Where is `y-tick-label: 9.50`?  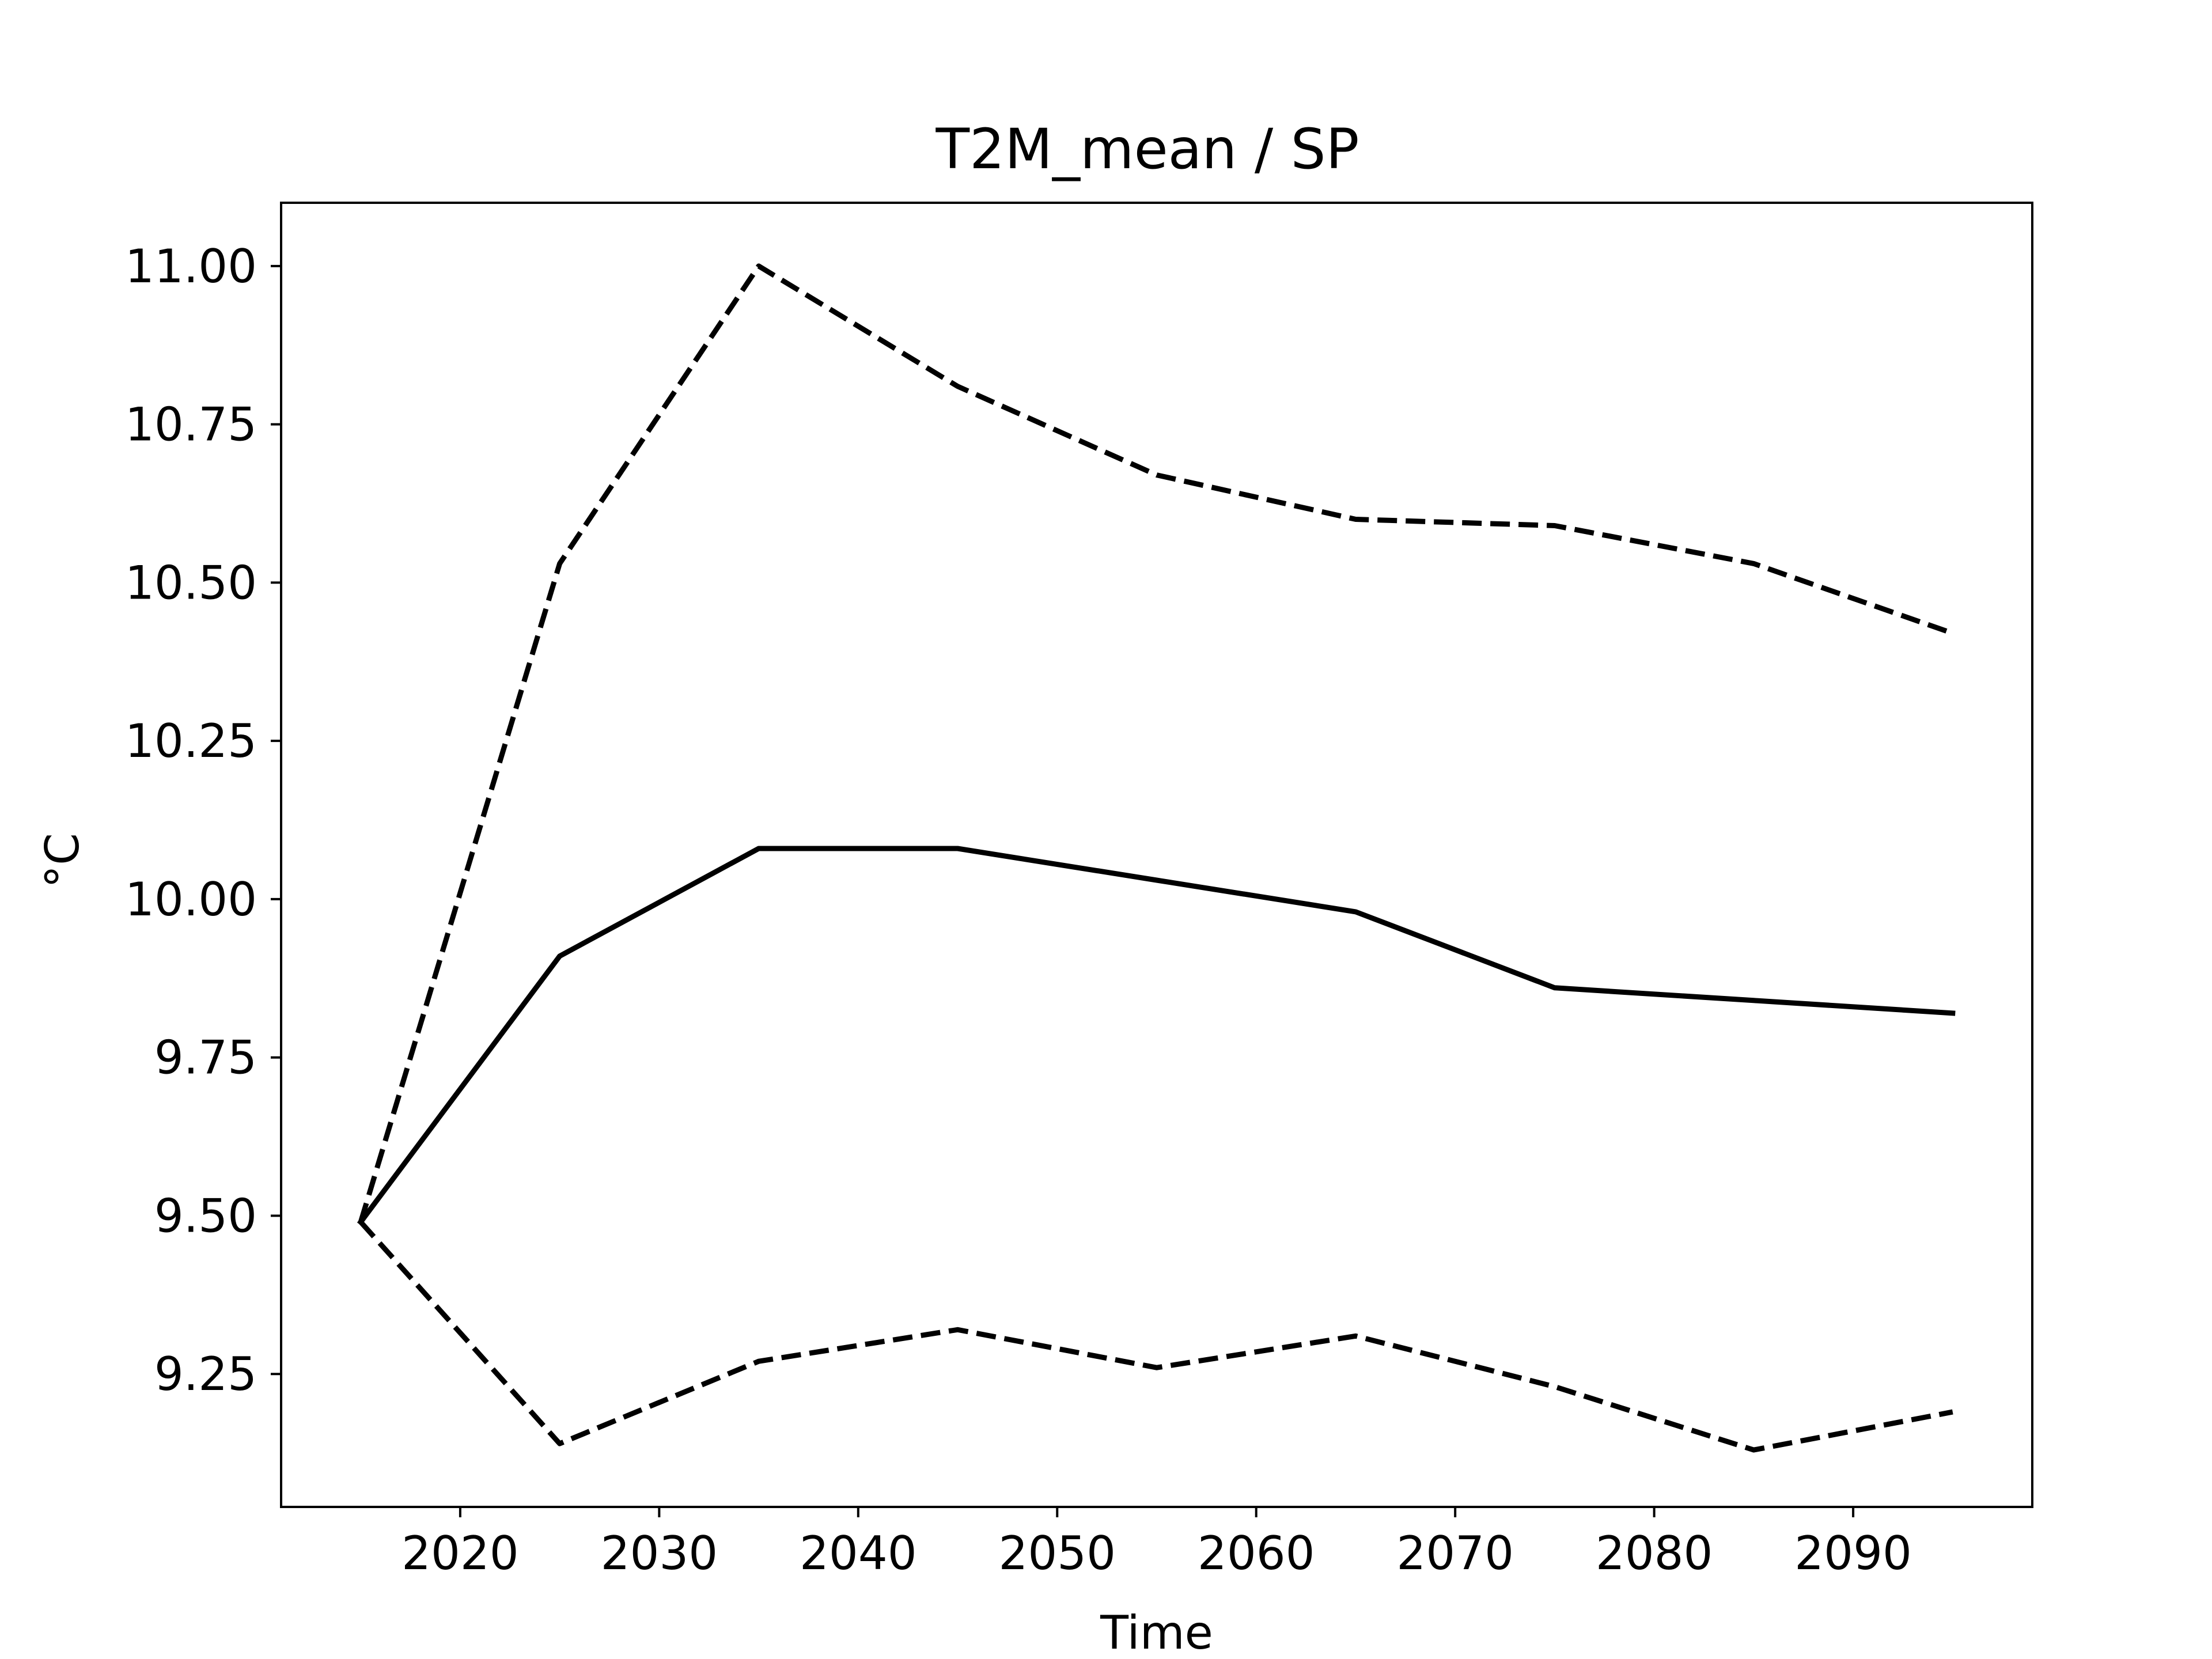 y-tick-label: 9.50 is located at coordinates (205, 1216).